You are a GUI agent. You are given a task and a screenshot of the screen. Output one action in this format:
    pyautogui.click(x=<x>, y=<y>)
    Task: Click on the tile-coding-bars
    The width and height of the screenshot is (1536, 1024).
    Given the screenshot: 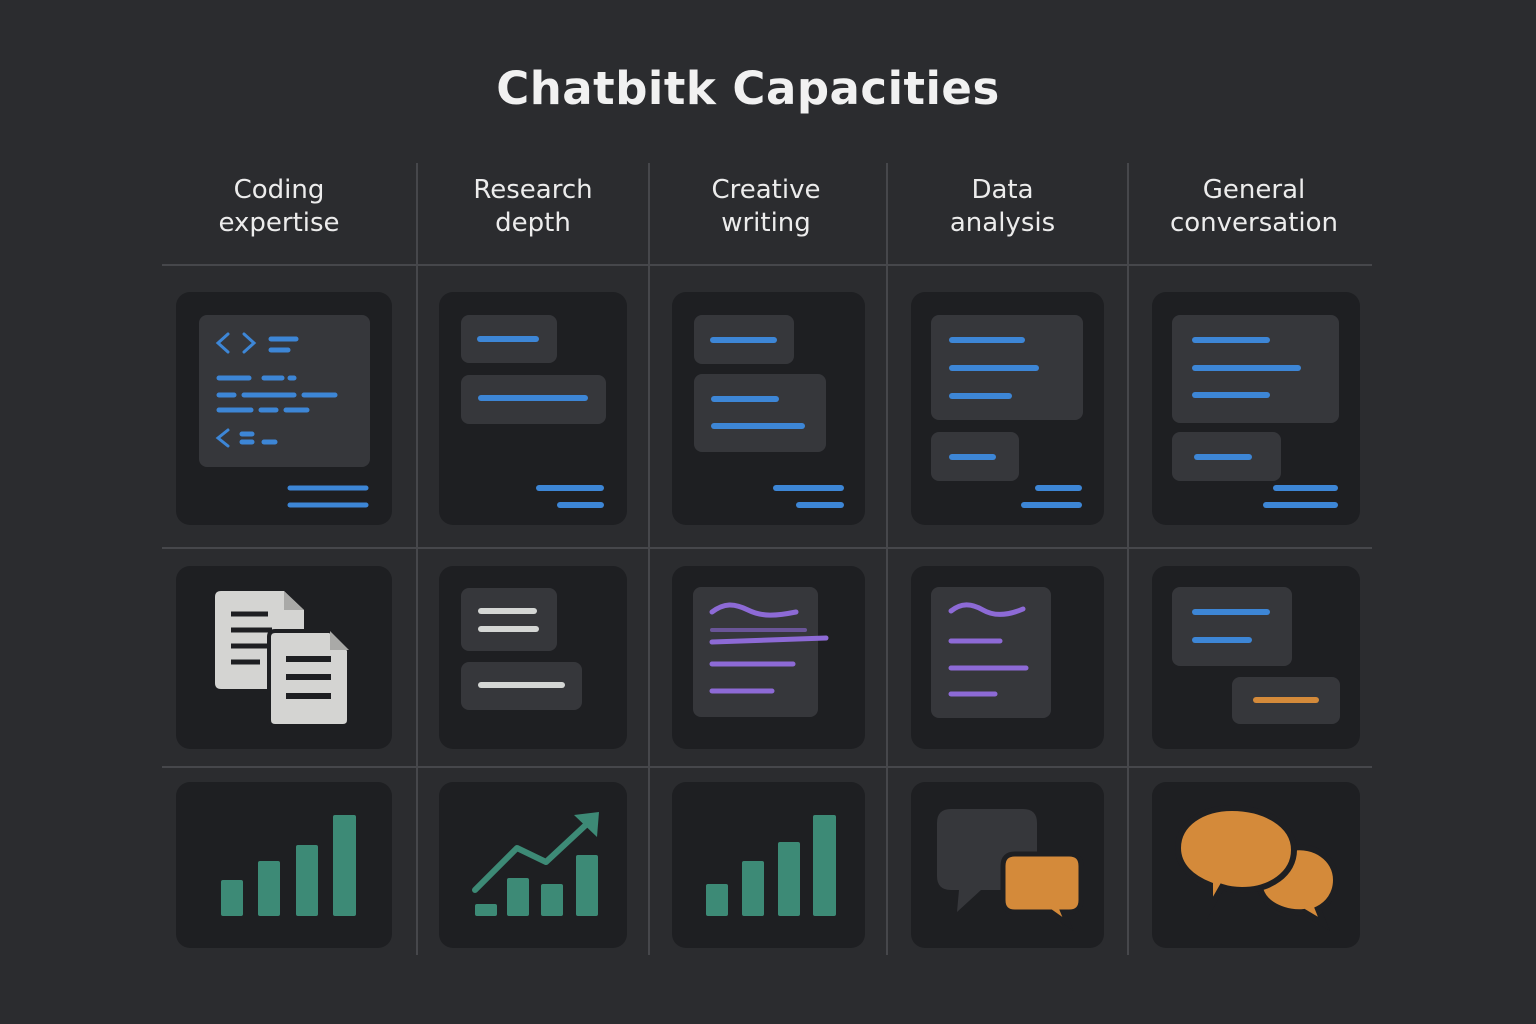 What is the action you would take?
    pyautogui.click(x=284, y=865)
    